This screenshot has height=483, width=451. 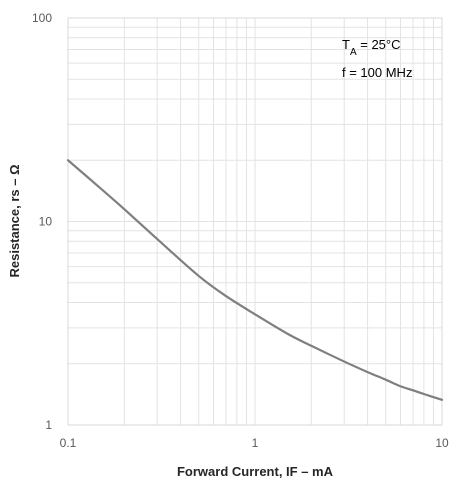 I want to click on x-tick-label: 1, so click(x=255, y=443).